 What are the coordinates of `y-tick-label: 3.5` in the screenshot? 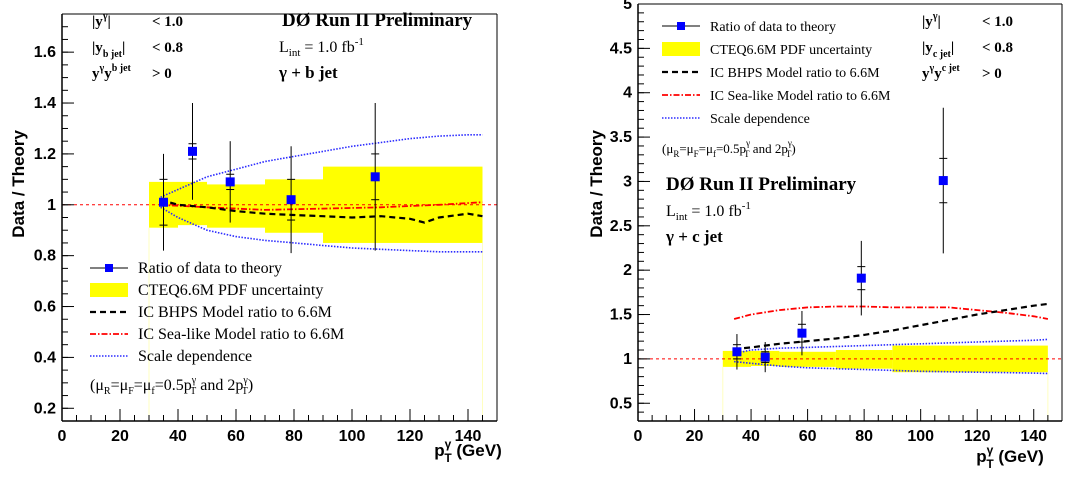 It's located at (621, 137).